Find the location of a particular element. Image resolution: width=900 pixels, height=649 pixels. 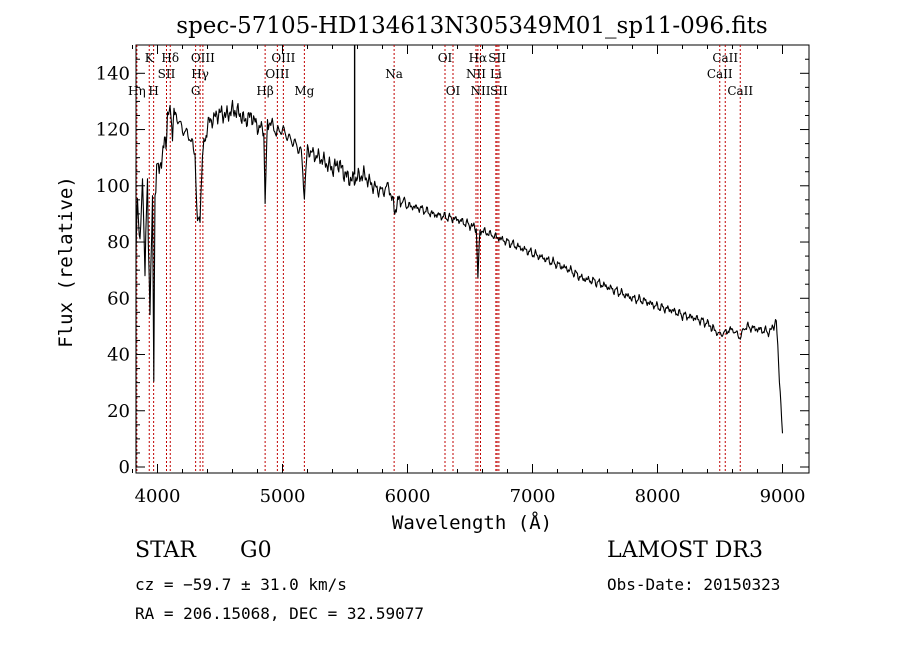

object-class: STAR is located at coordinates (165, 550).